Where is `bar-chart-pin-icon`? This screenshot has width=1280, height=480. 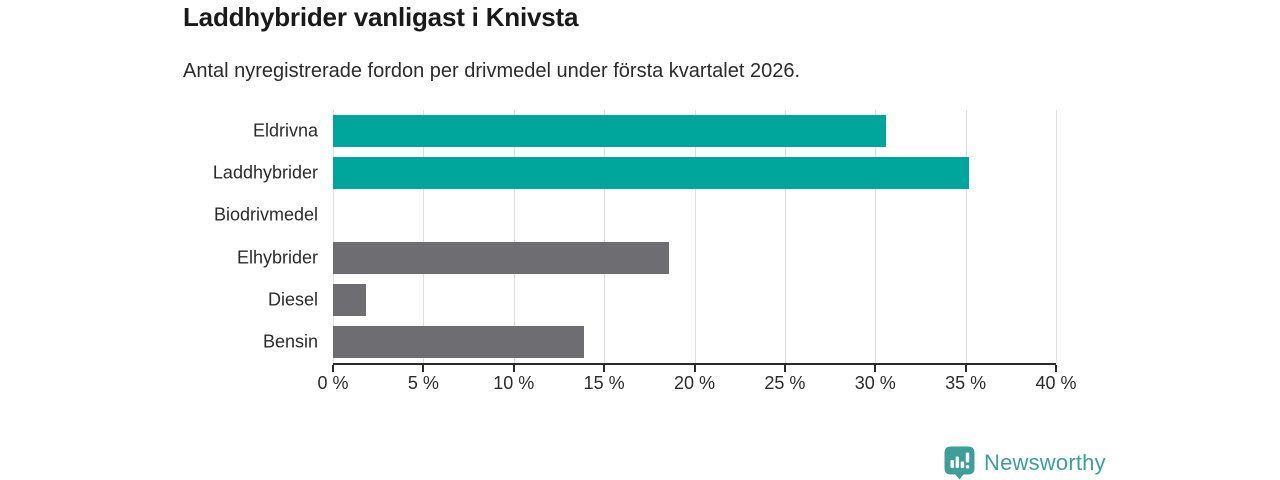
bar-chart-pin-icon is located at coordinates (959, 463).